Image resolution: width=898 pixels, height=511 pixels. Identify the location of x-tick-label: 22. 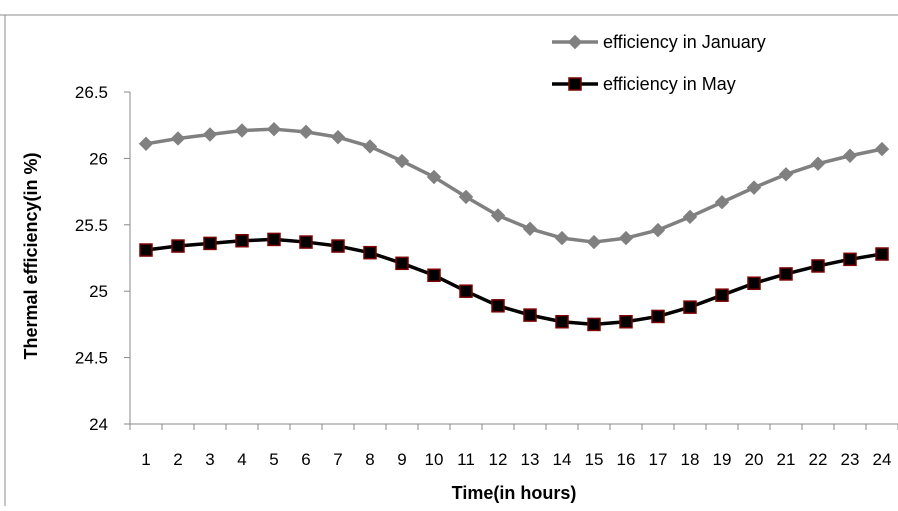
(818, 459).